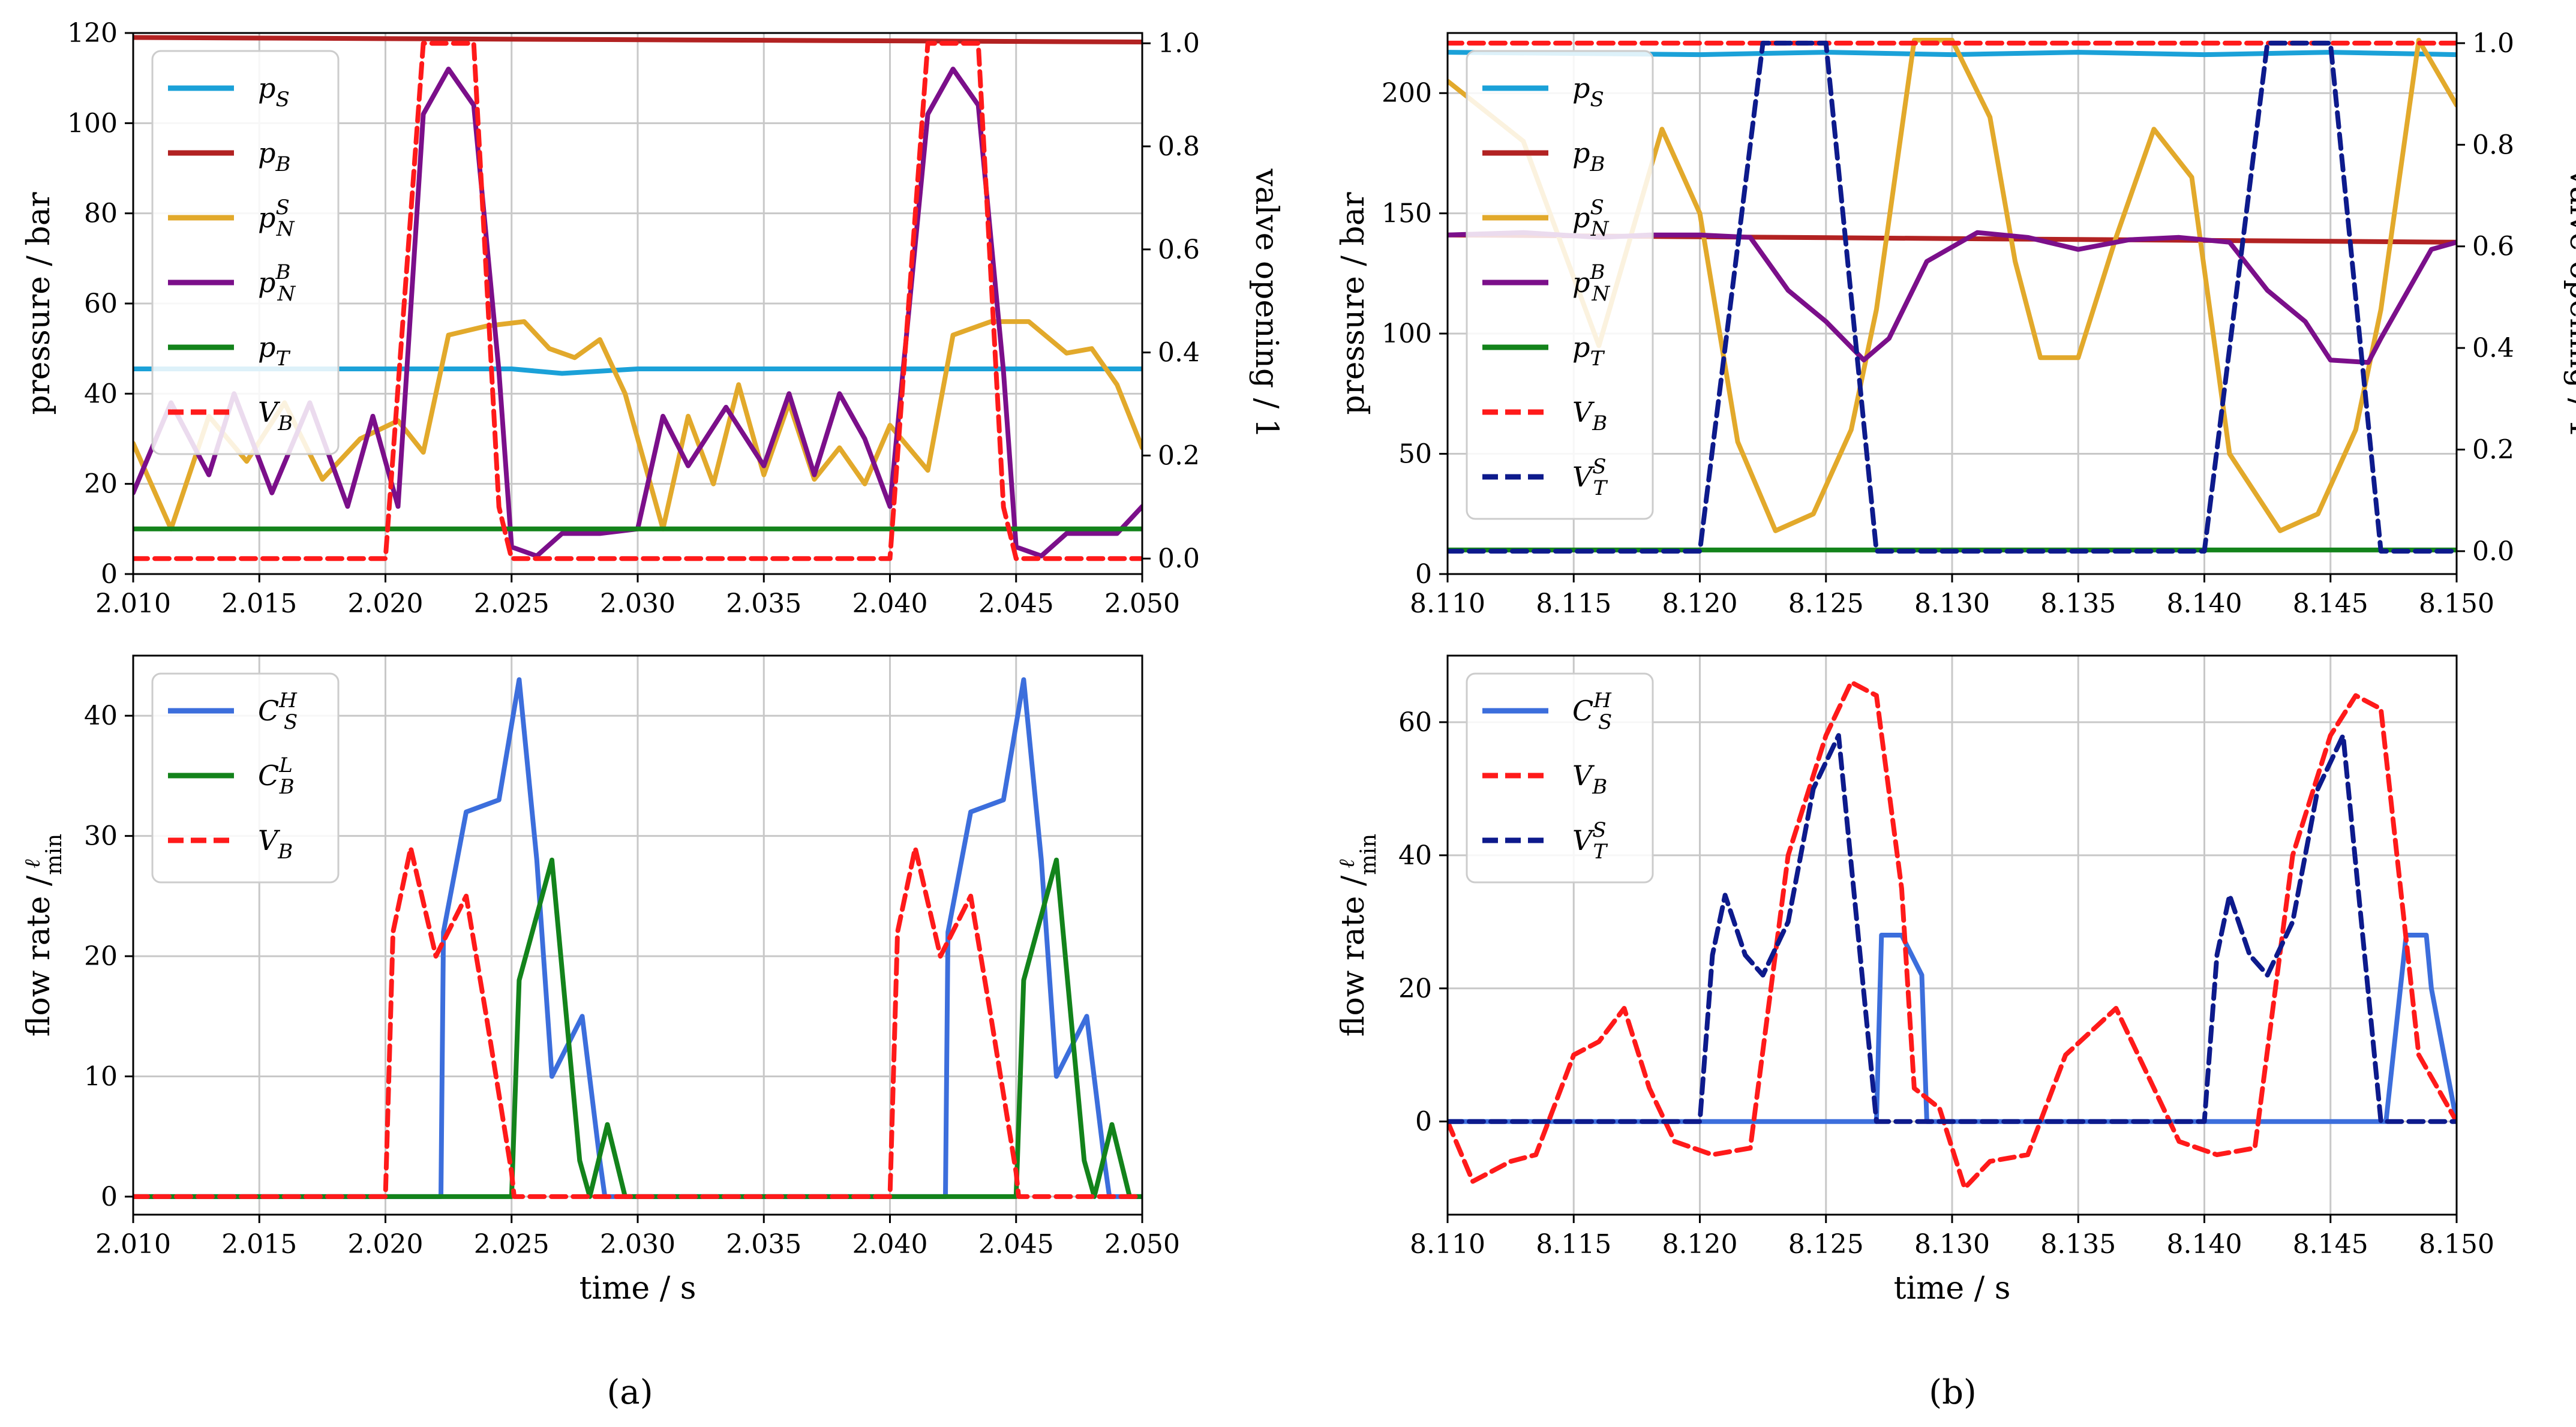 Image resolution: width=2576 pixels, height=1427 pixels. Describe the element at coordinates (763, 1244) in the screenshot. I see `x-tick-label: 2.035` at that location.